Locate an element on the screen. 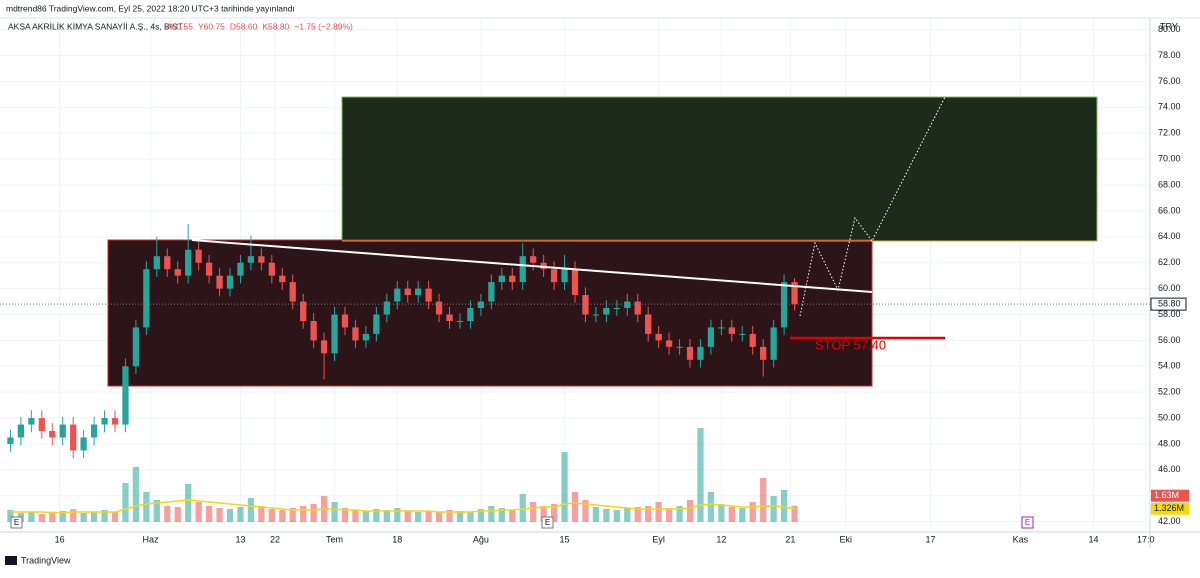  projection-path is located at coordinates (872, 206).